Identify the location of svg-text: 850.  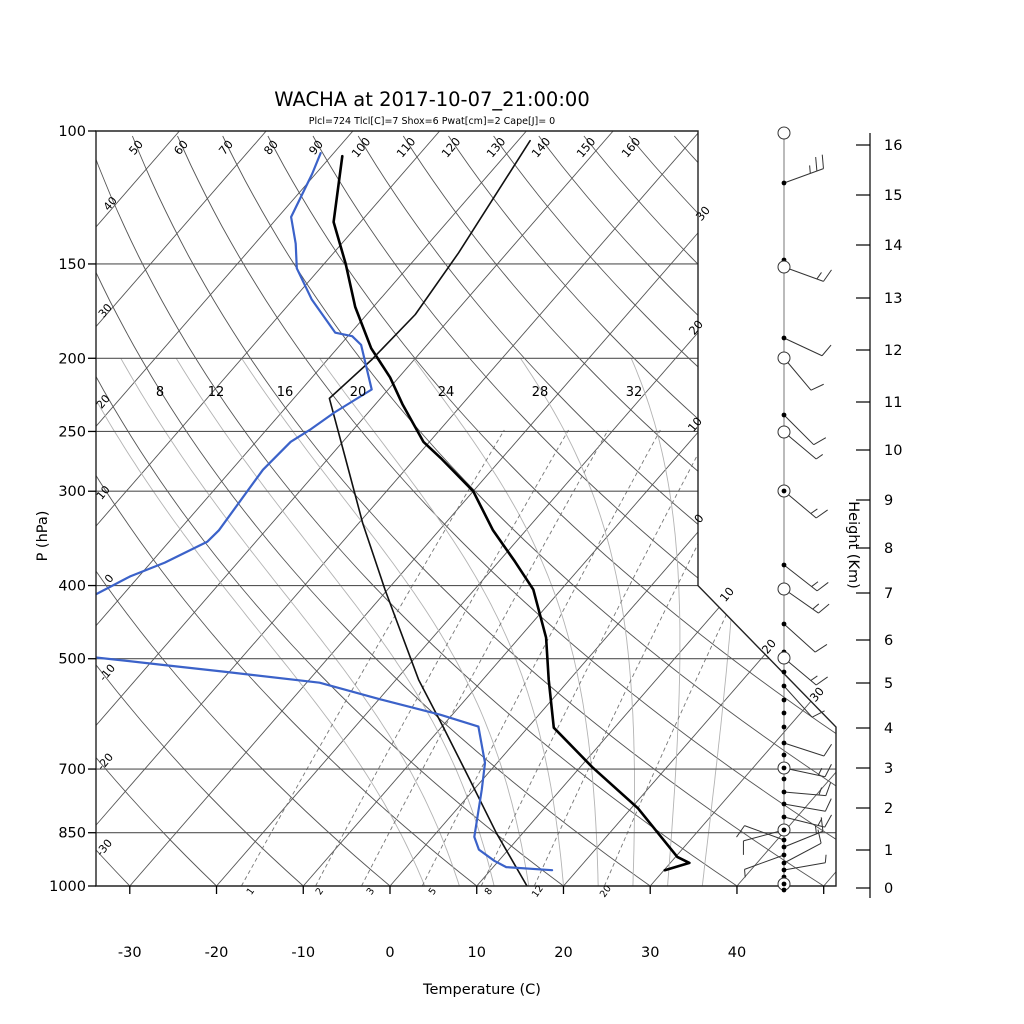
(72, 834).